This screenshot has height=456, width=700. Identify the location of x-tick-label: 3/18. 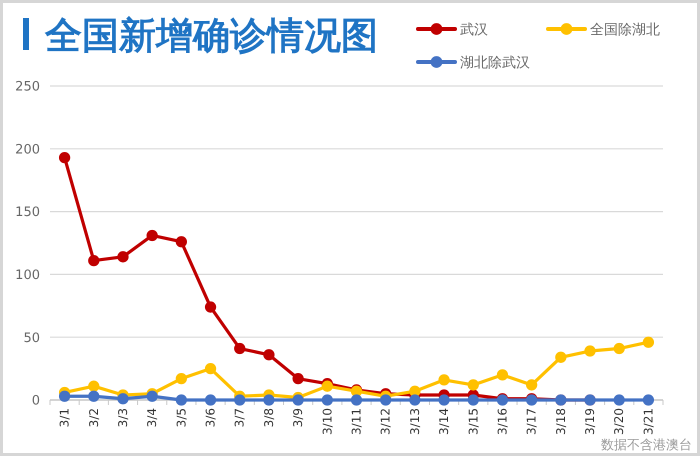
(561, 421).